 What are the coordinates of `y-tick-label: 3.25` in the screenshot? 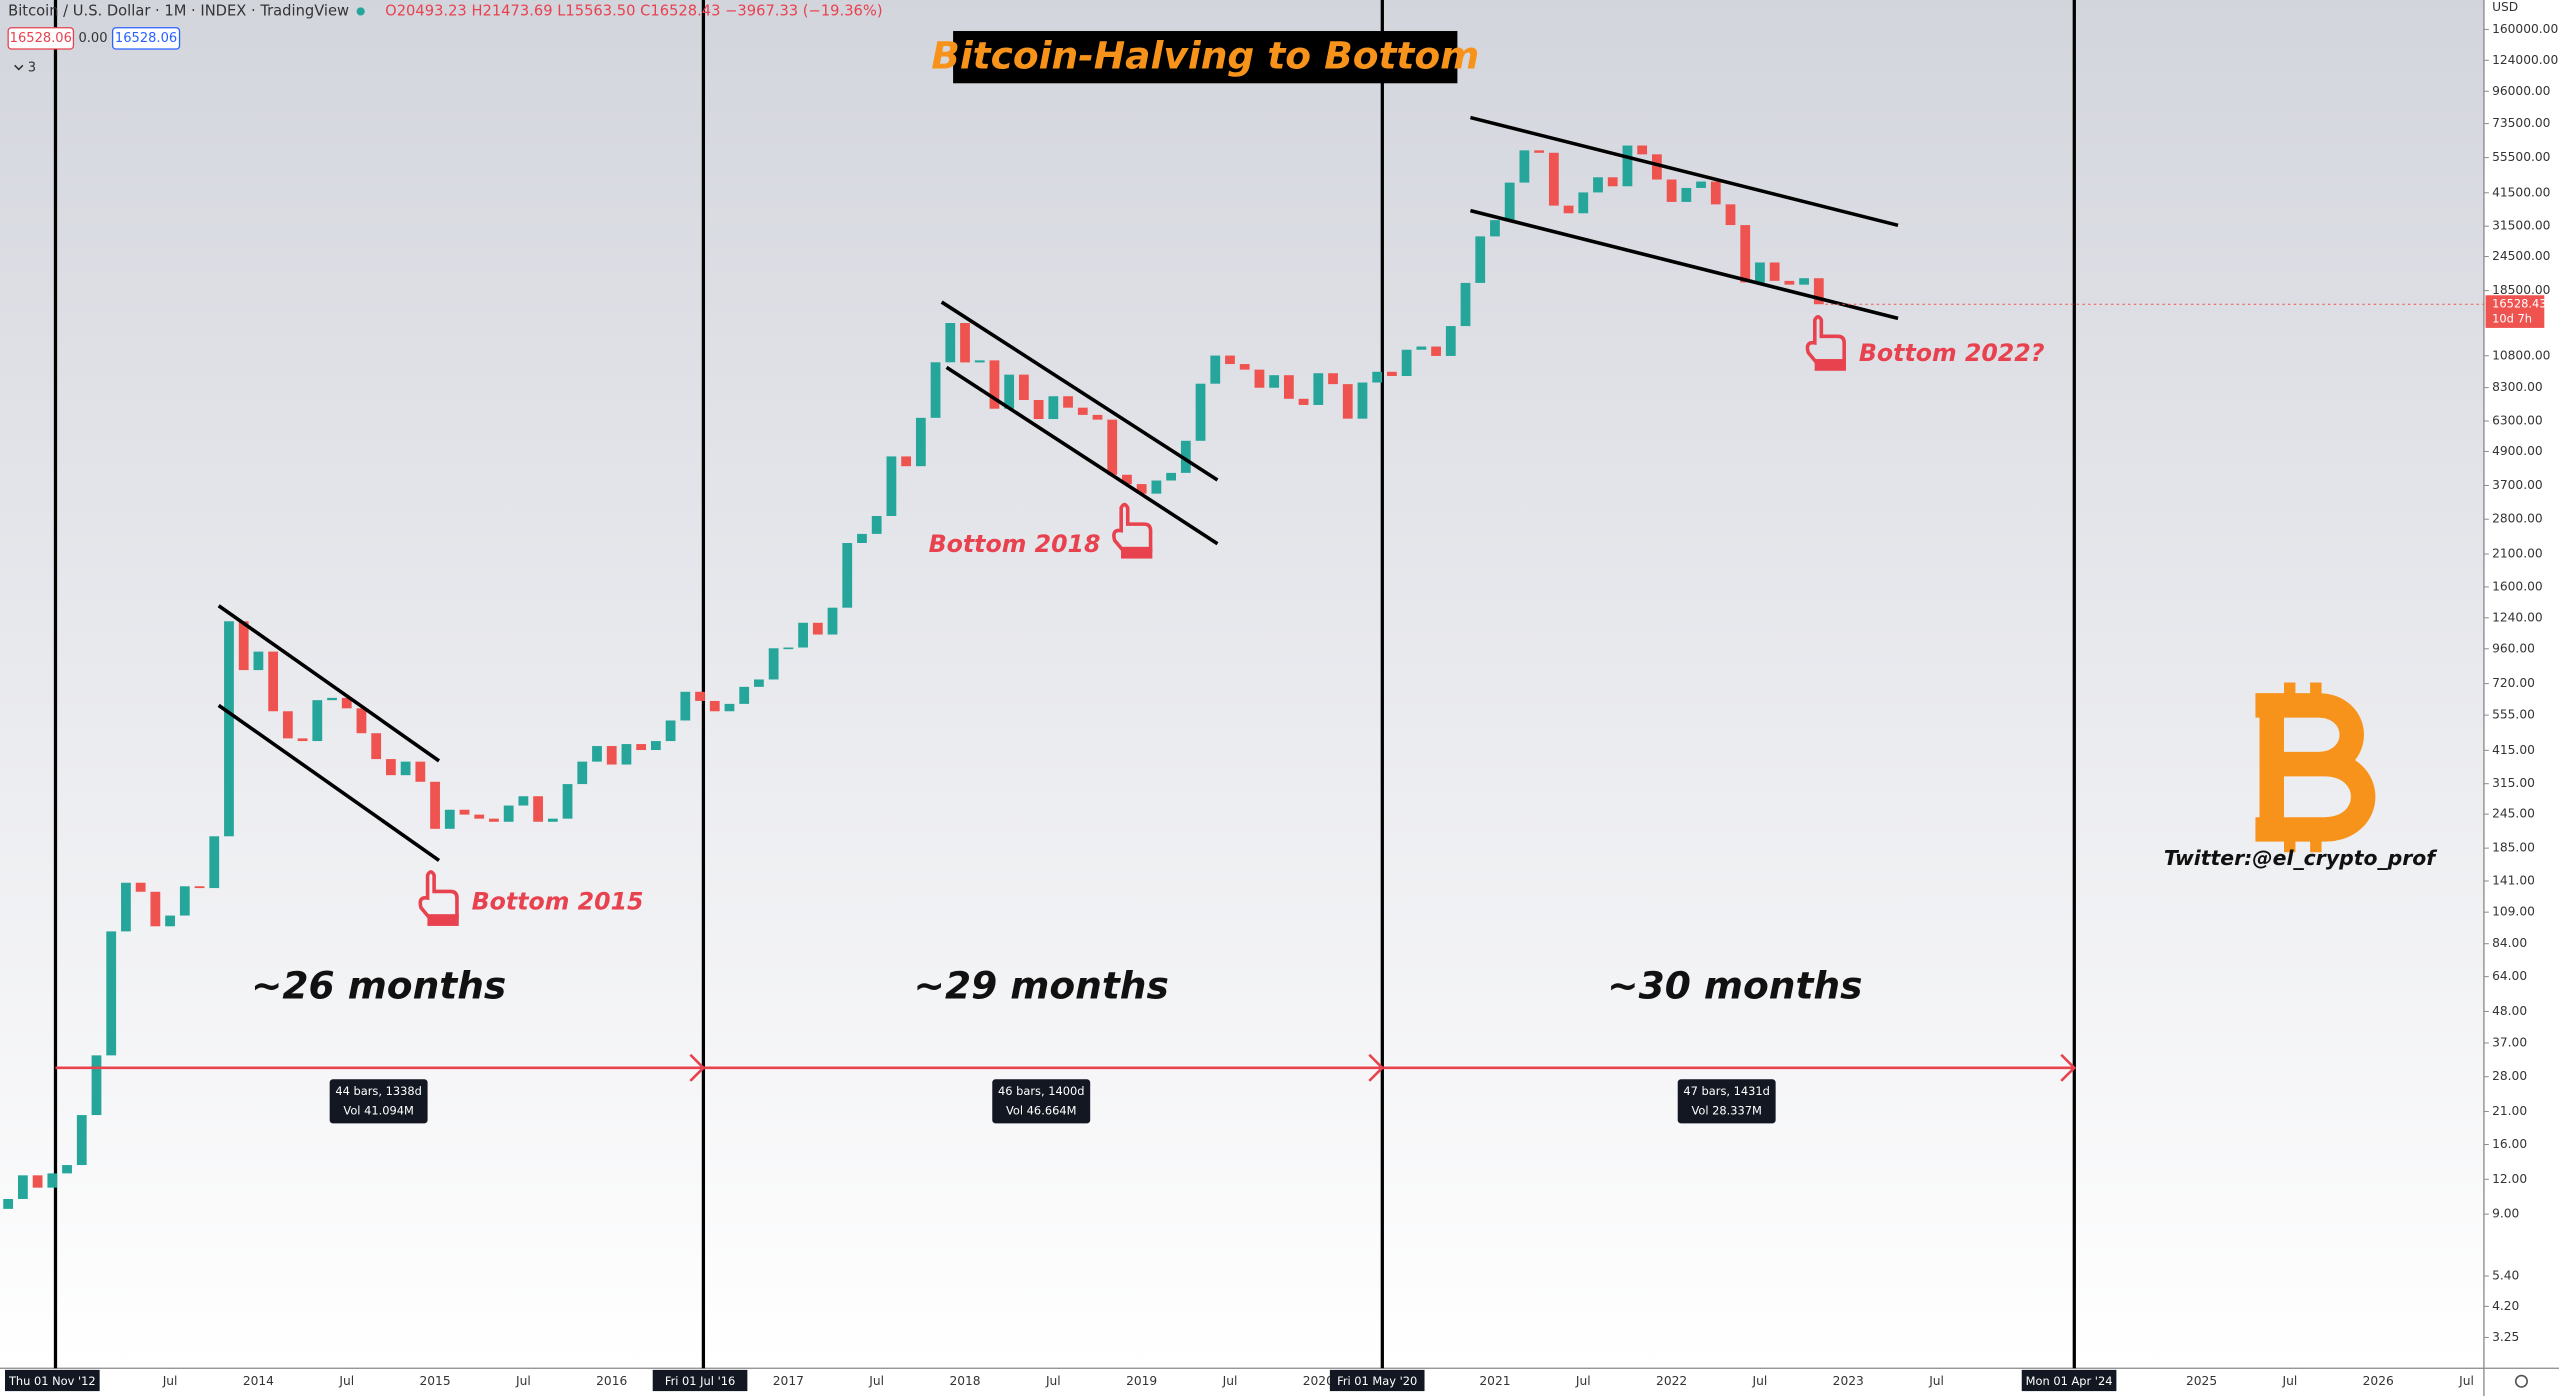 It's located at (2505, 1337).